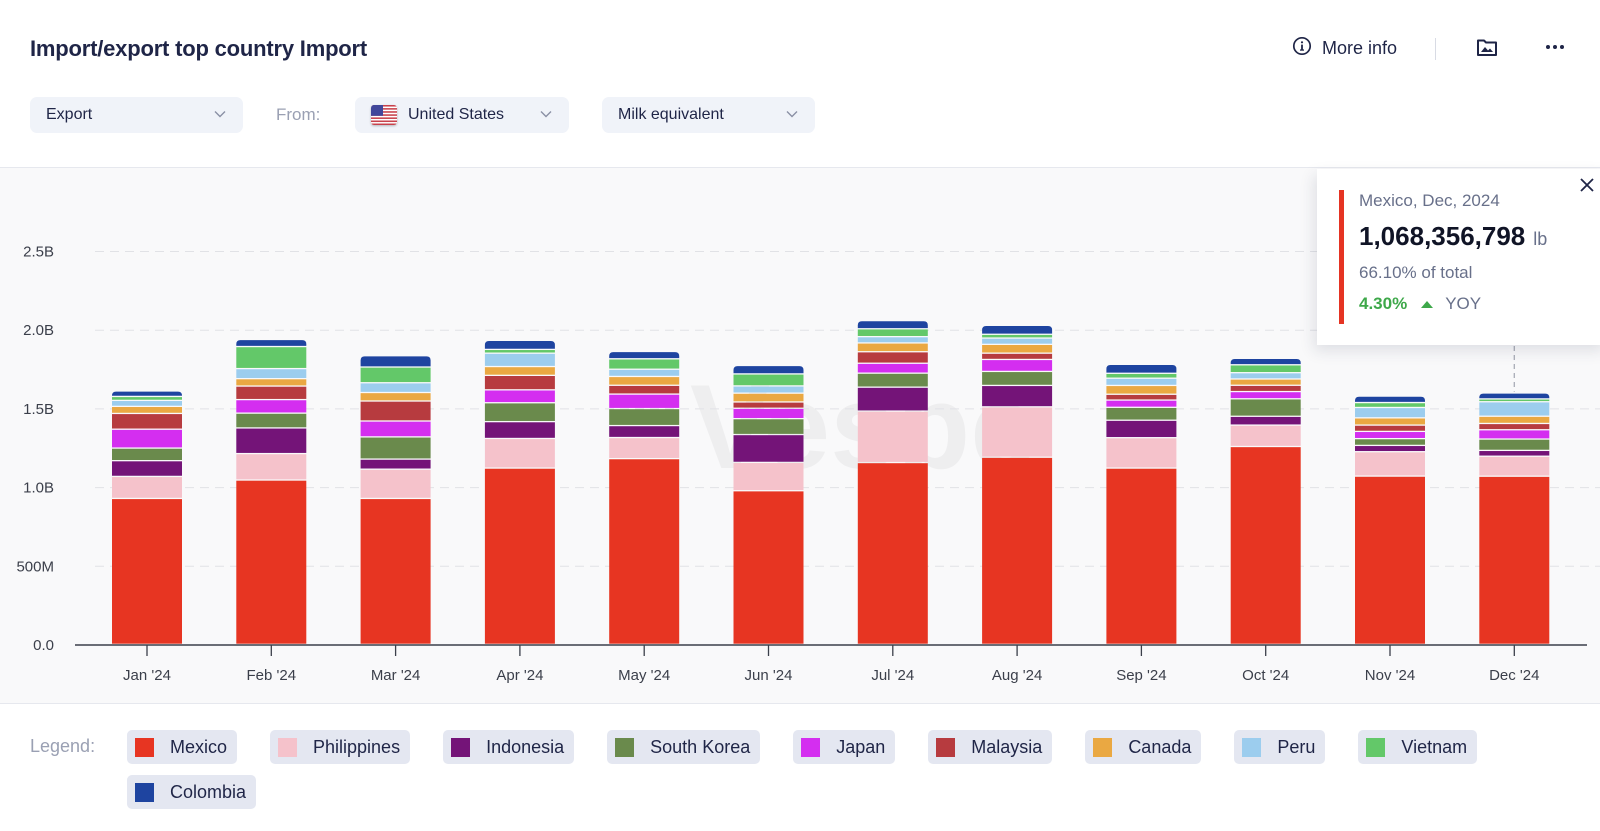  Describe the element at coordinates (1280, 747) in the screenshot. I see `legend-item-peru: Peru` at that location.